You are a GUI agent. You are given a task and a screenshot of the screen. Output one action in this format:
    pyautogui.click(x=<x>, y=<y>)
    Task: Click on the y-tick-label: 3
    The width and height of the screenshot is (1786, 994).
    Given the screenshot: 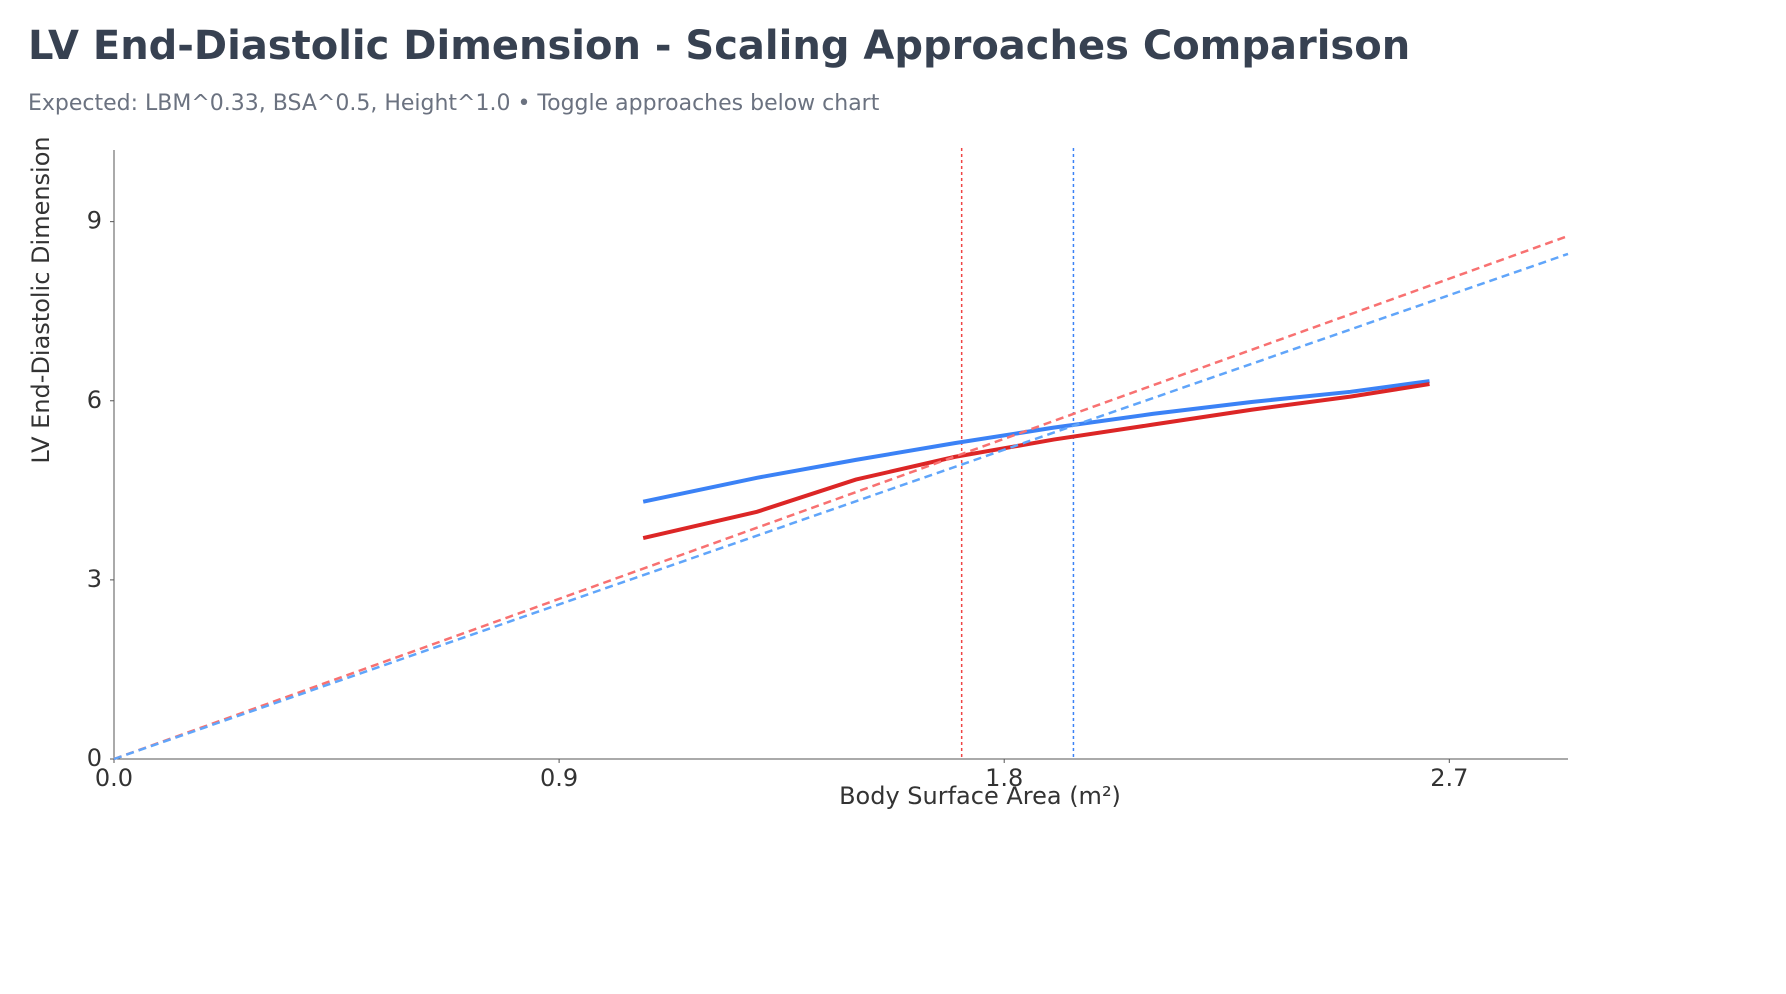 What is the action you would take?
    pyautogui.click(x=94, y=579)
    